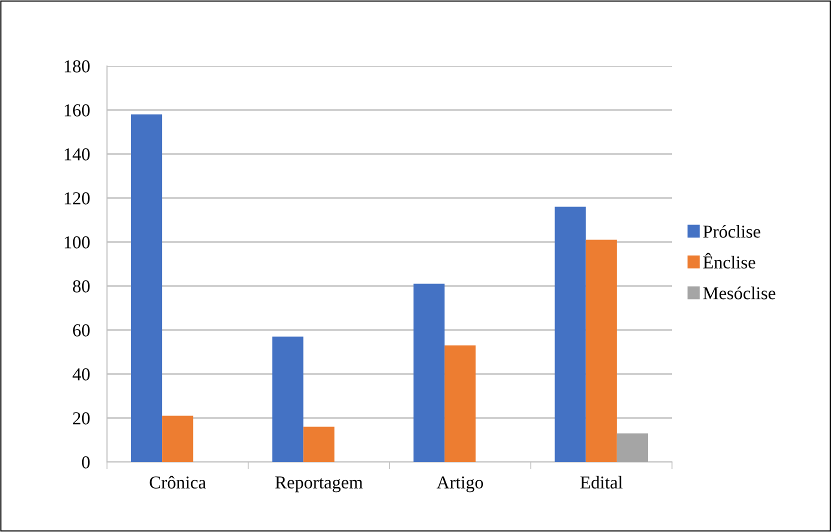  I want to click on y-tick-label: 160, so click(77, 110).